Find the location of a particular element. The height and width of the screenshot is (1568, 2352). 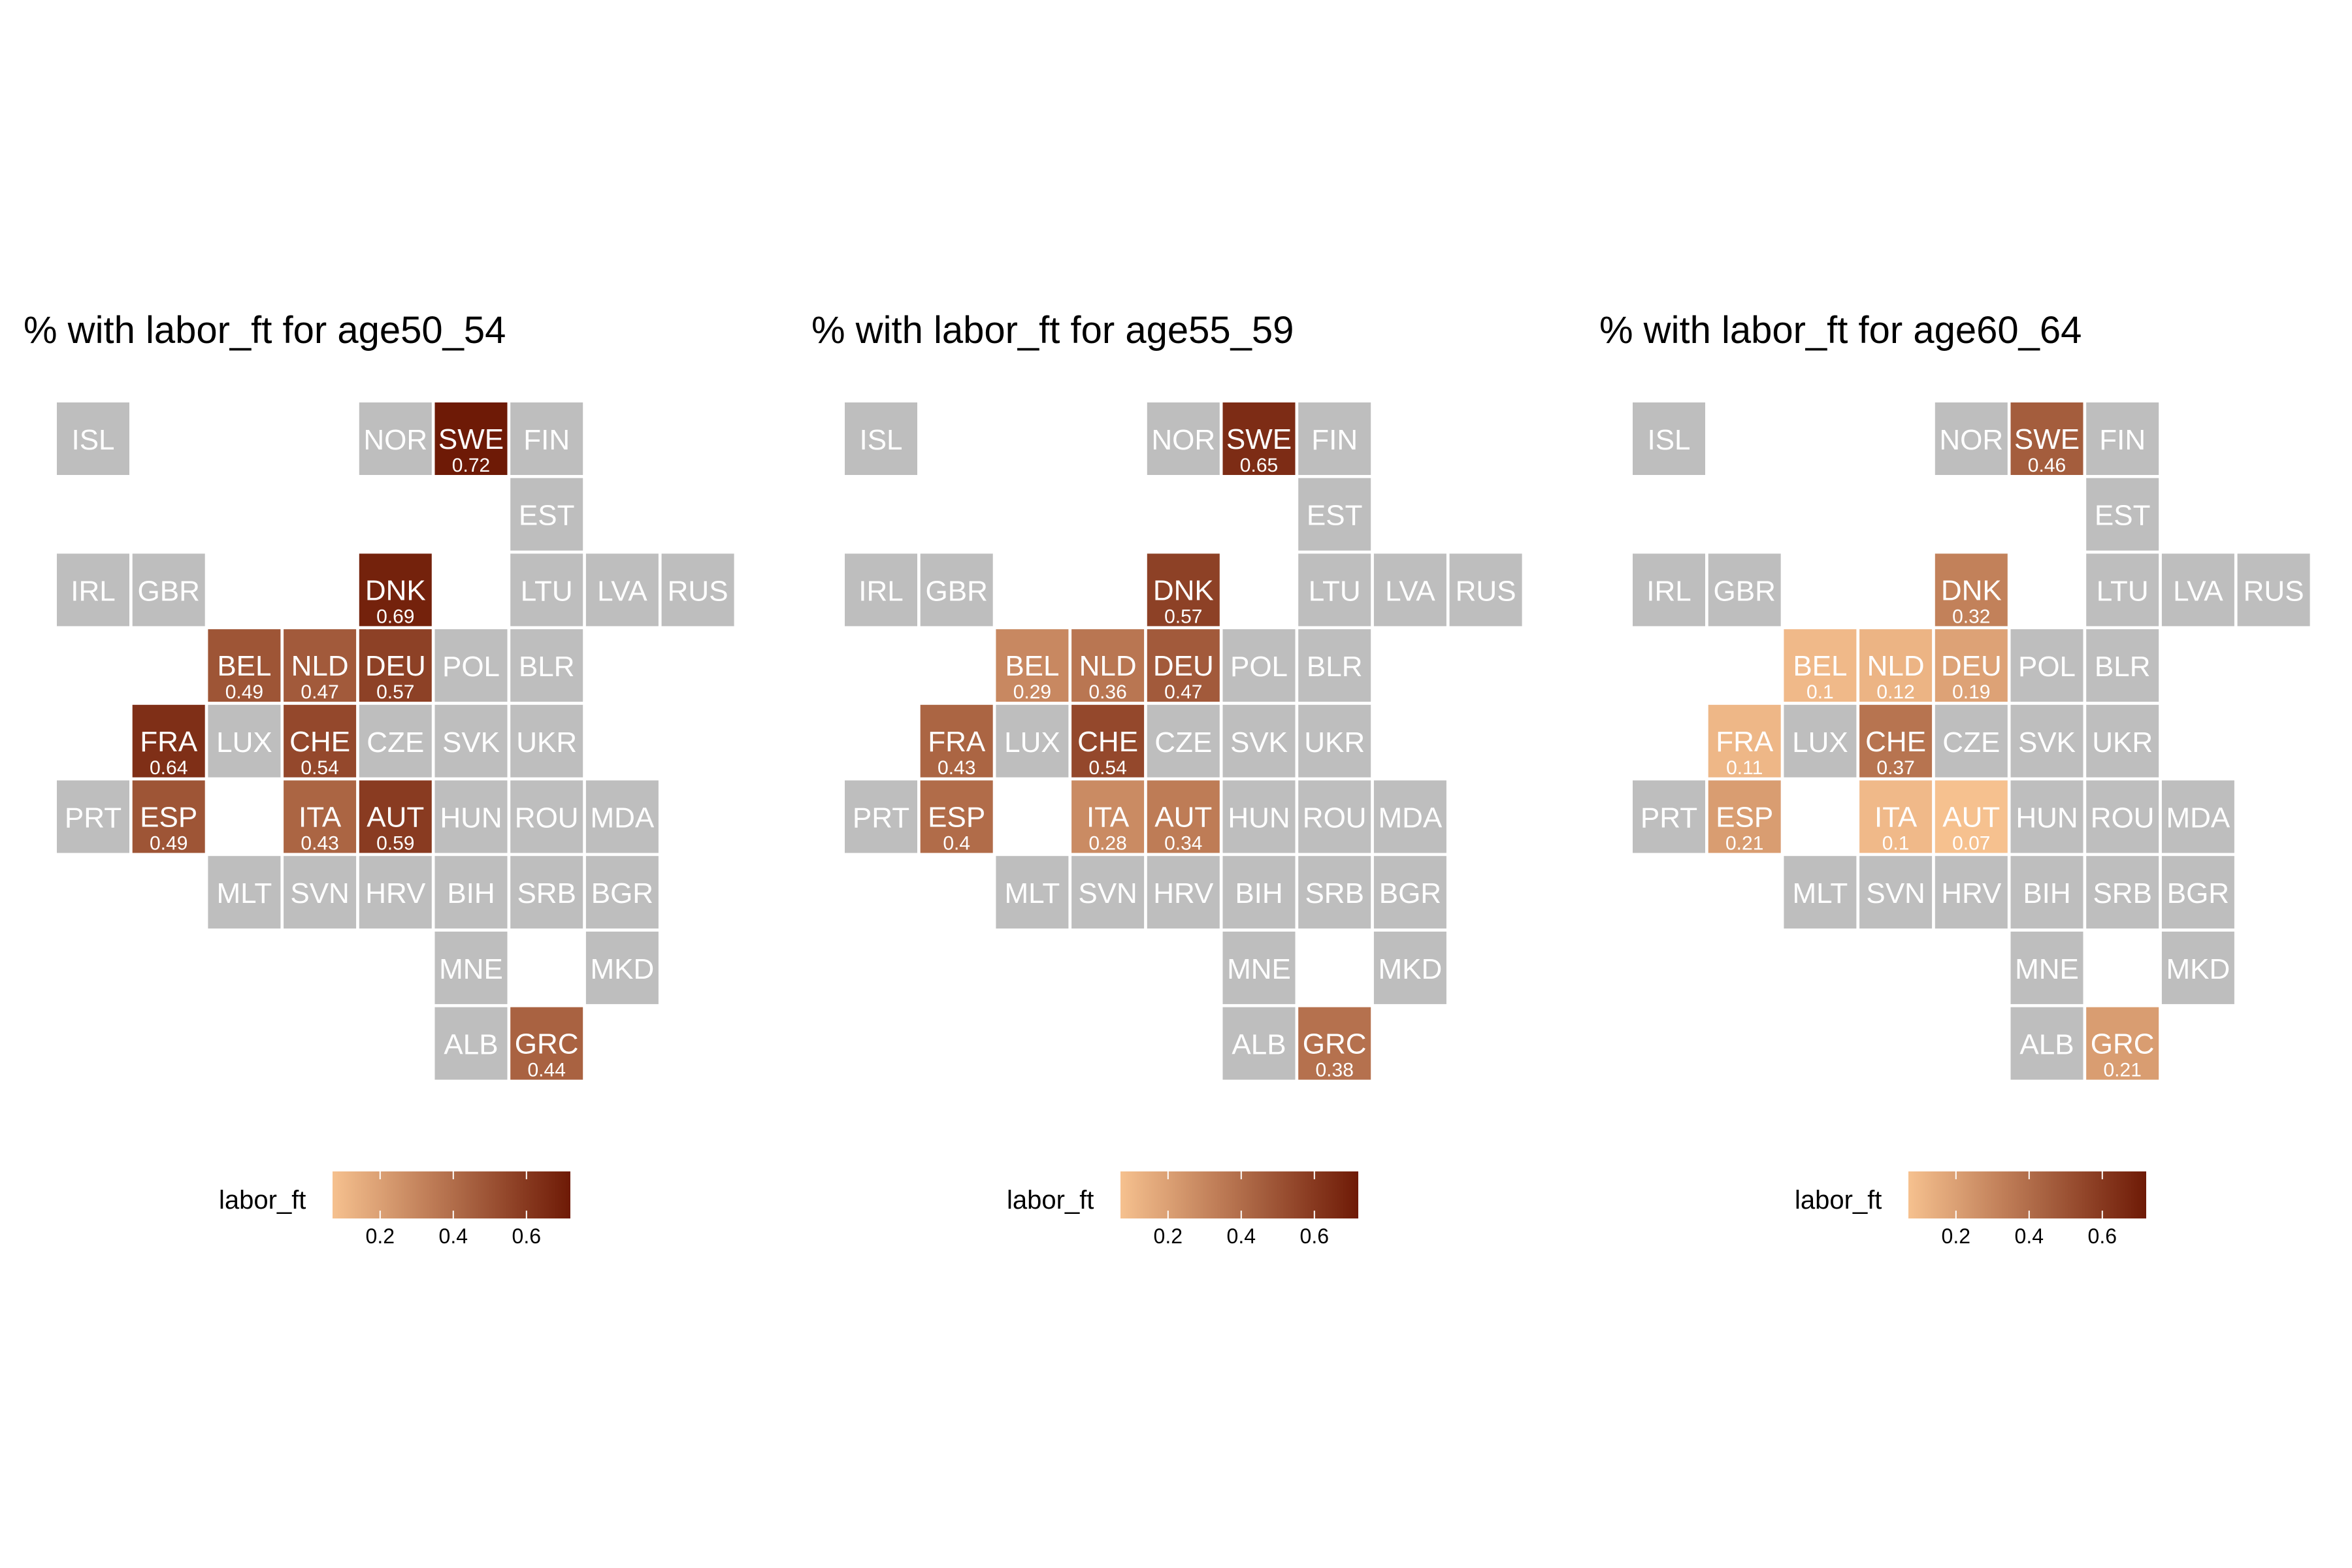

tile-pol: POL is located at coordinates (1259, 665).